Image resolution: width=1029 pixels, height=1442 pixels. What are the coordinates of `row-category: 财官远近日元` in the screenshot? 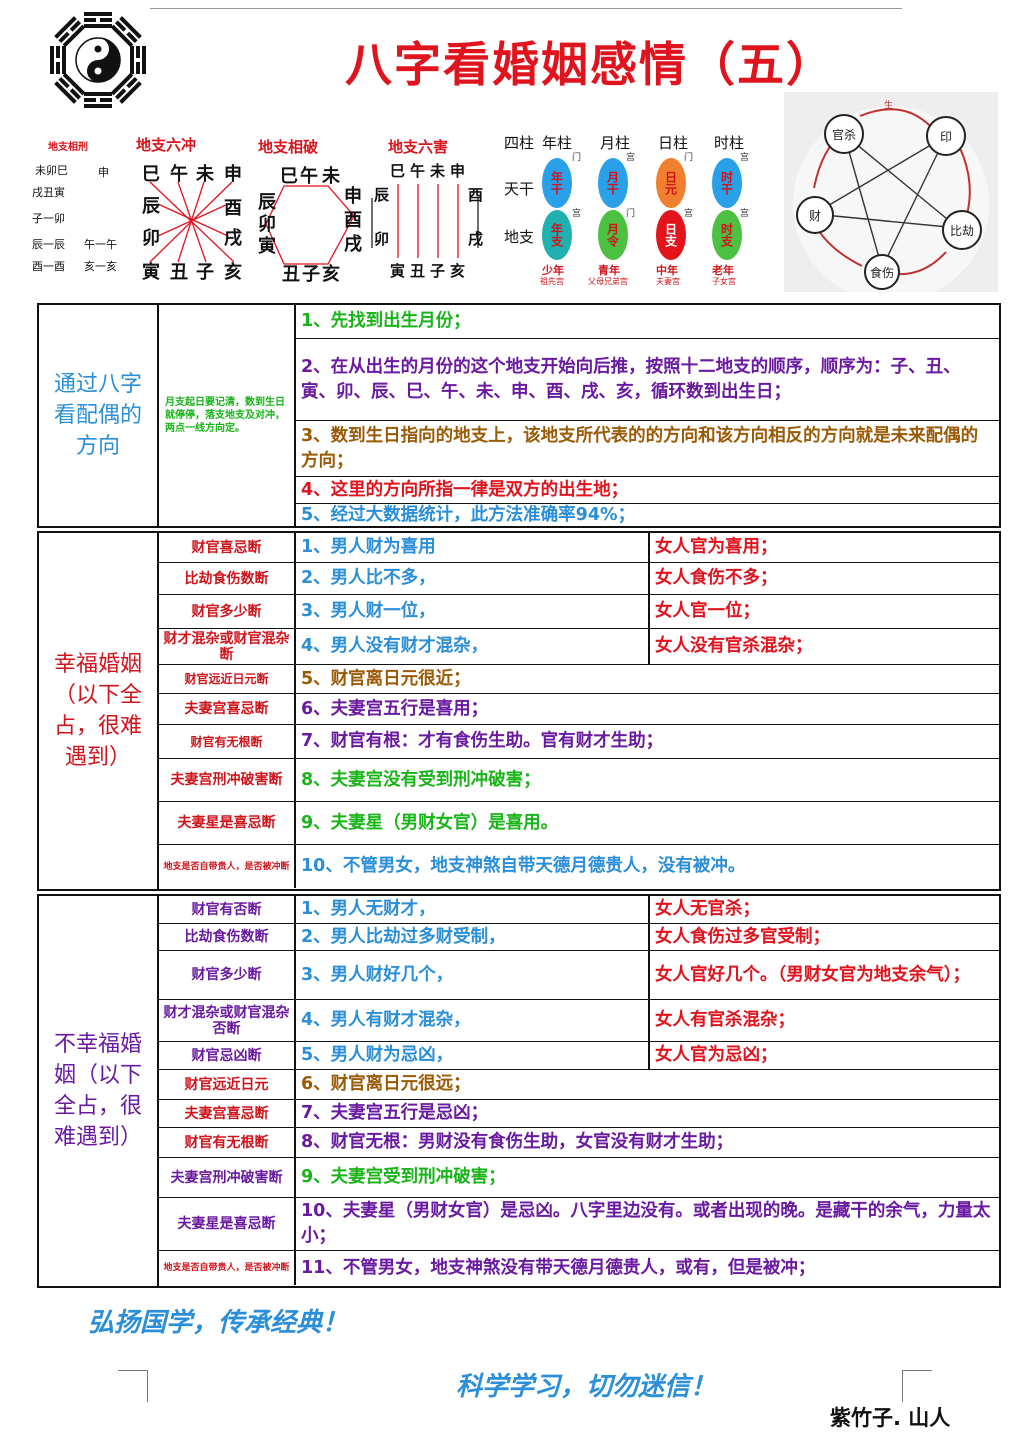 It's located at (227, 1084).